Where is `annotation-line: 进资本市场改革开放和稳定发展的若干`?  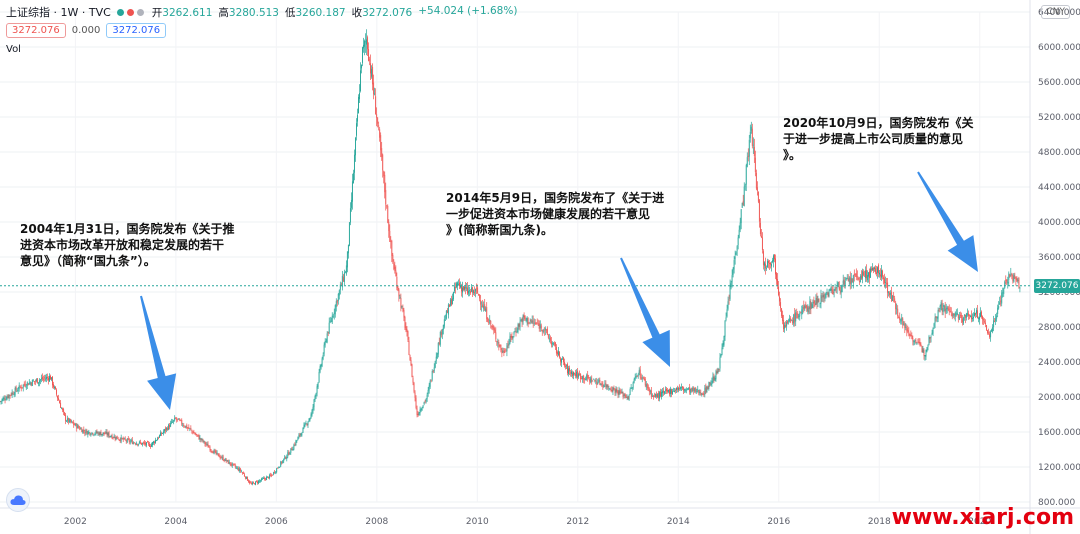 annotation-line: 进资本市场改革开放和稳定发展的若干 is located at coordinates (122, 245).